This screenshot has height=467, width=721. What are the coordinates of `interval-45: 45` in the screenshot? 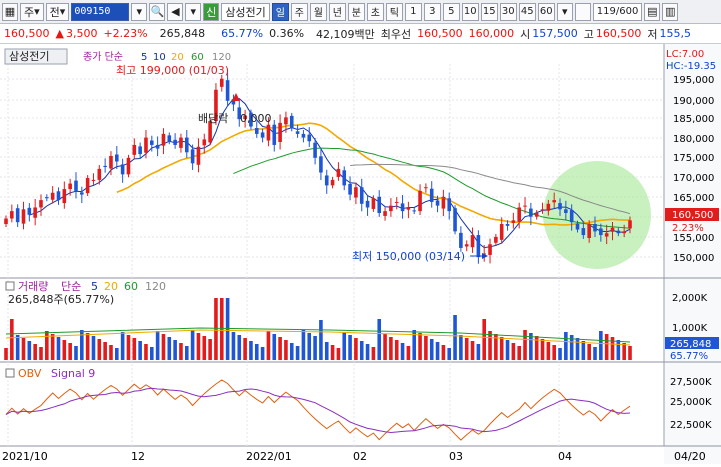 It's located at (527, 11).